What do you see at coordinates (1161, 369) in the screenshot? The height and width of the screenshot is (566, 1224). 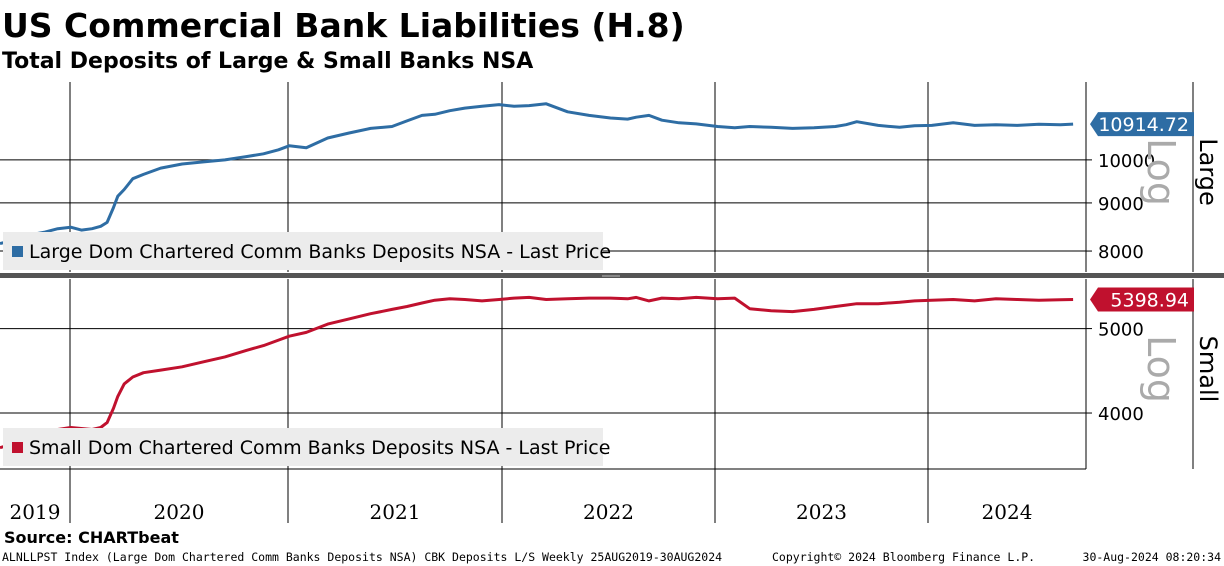 I see `small-scale-label: Log` at bounding box center [1161, 369].